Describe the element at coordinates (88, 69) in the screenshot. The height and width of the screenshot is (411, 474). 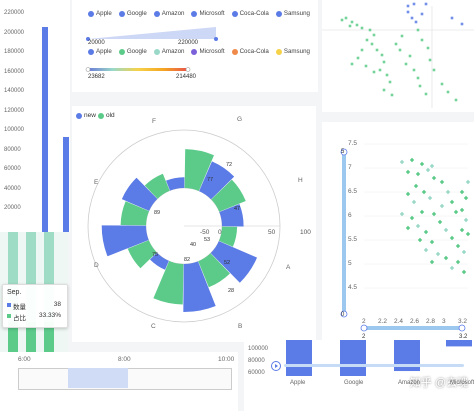
I see `spectrum-handle-min` at that location.